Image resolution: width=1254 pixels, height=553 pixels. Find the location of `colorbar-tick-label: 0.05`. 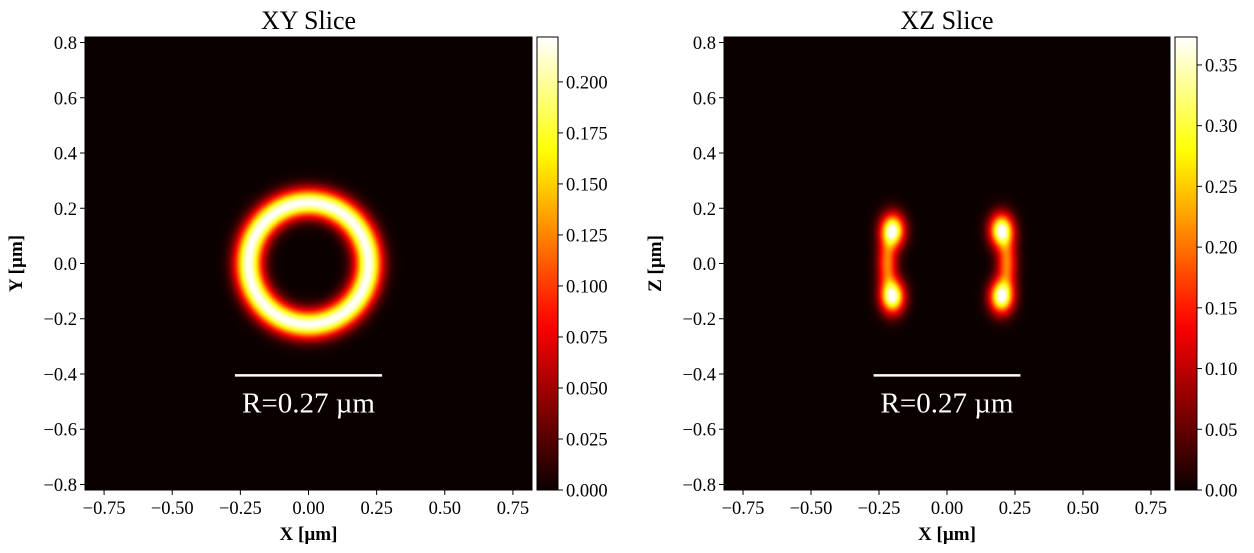

colorbar-tick-label: 0.05 is located at coordinates (1221, 431).